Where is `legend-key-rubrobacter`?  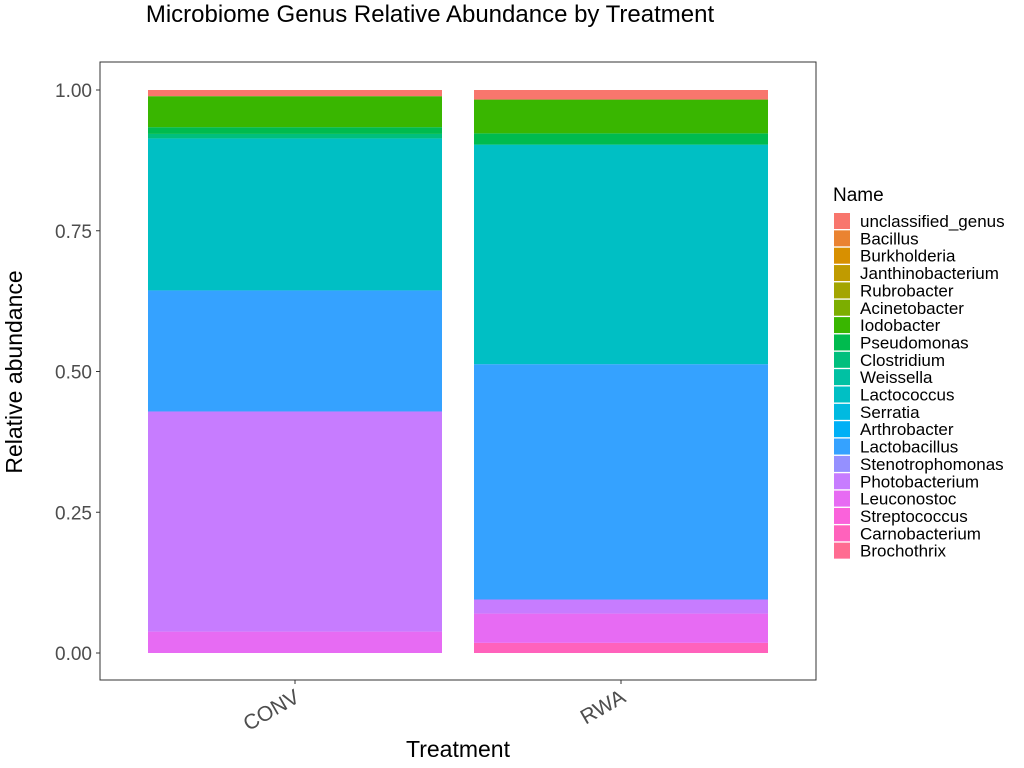 legend-key-rubrobacter is located at coordinates (842, 290).